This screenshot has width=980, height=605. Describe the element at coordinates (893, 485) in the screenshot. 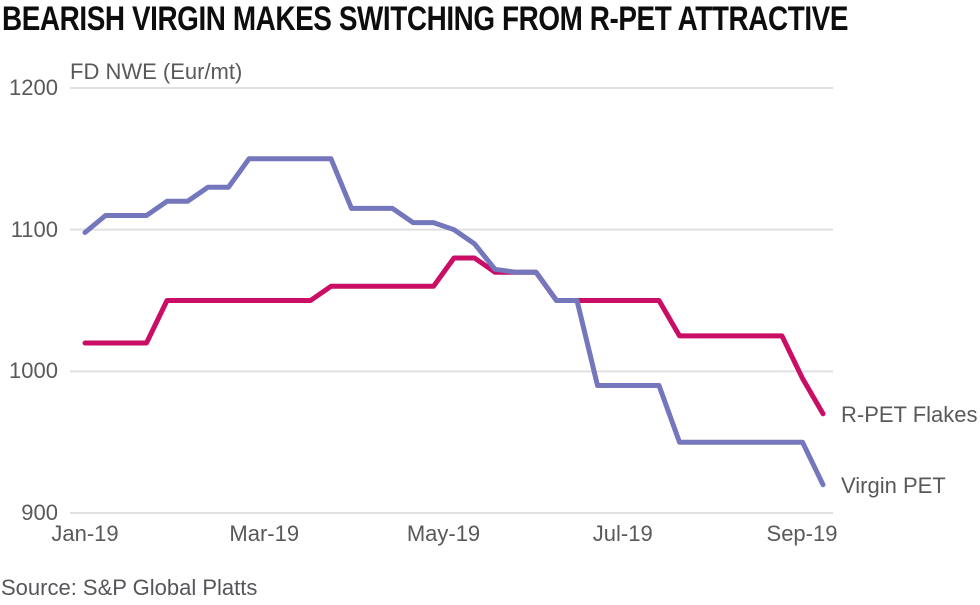

I see `series-label-virgin-pet: Virgin PET` at that location.